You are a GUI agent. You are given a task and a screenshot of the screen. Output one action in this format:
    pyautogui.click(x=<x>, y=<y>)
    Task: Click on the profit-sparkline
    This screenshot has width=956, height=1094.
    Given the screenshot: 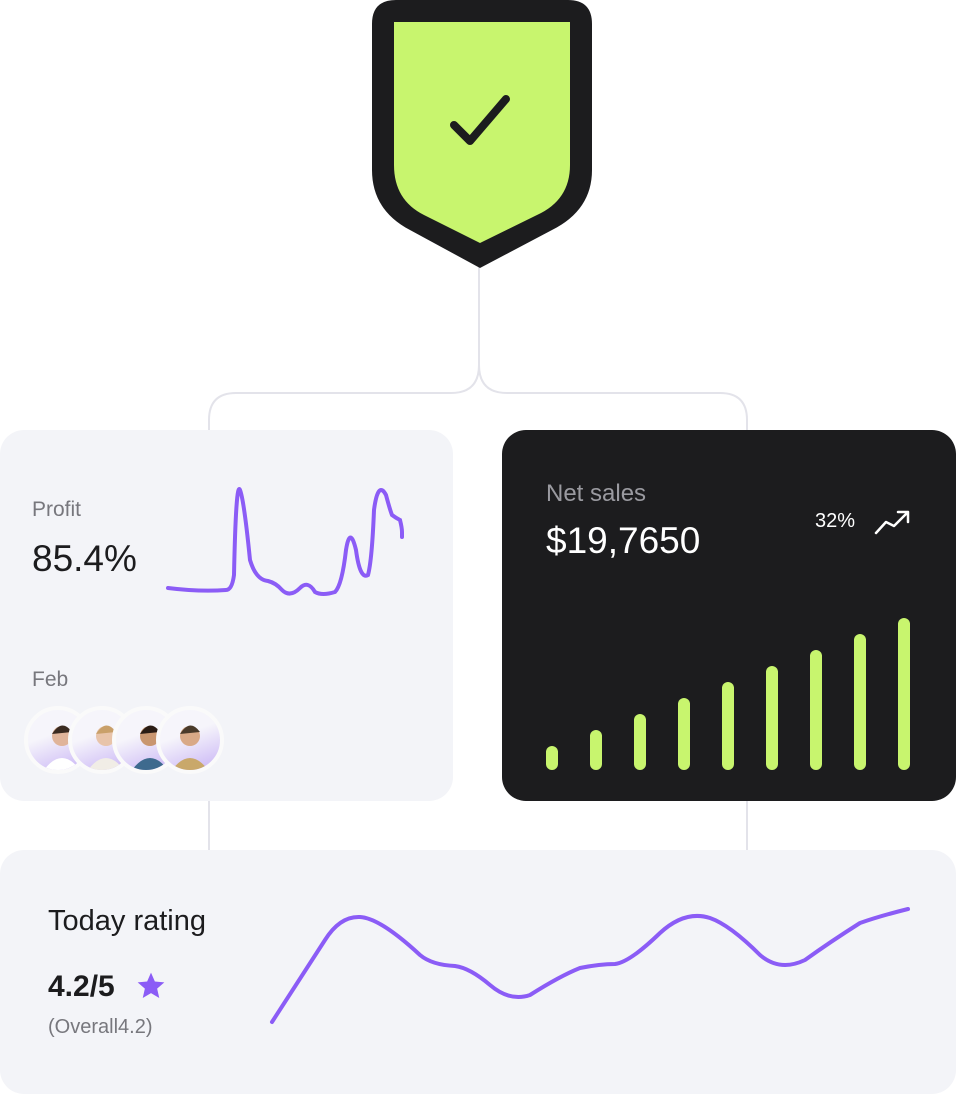 What is the action you would take?
    pyautogui.click(x=285, y=541)
    